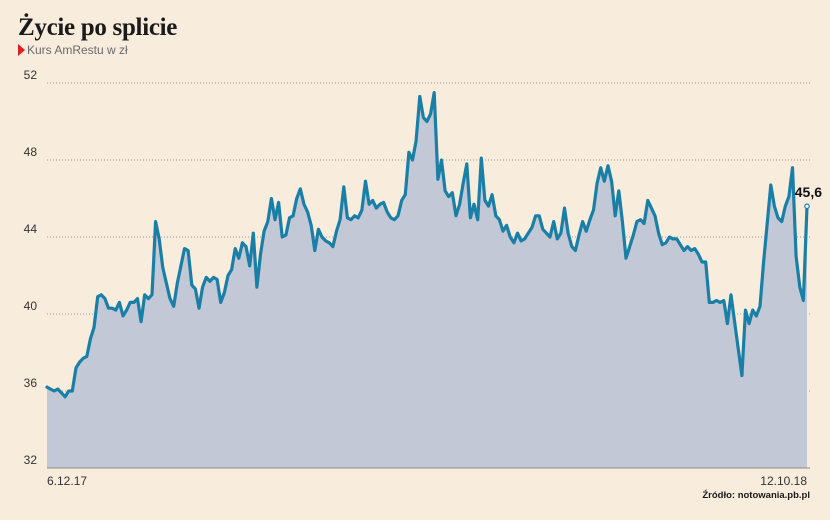 The width and height of the screenshot is (830, 520). What do you see at coordinates (67, 481) in the screenshot?
I see `x-tick-label: 6.12.17` at bounding box center [67, 481].